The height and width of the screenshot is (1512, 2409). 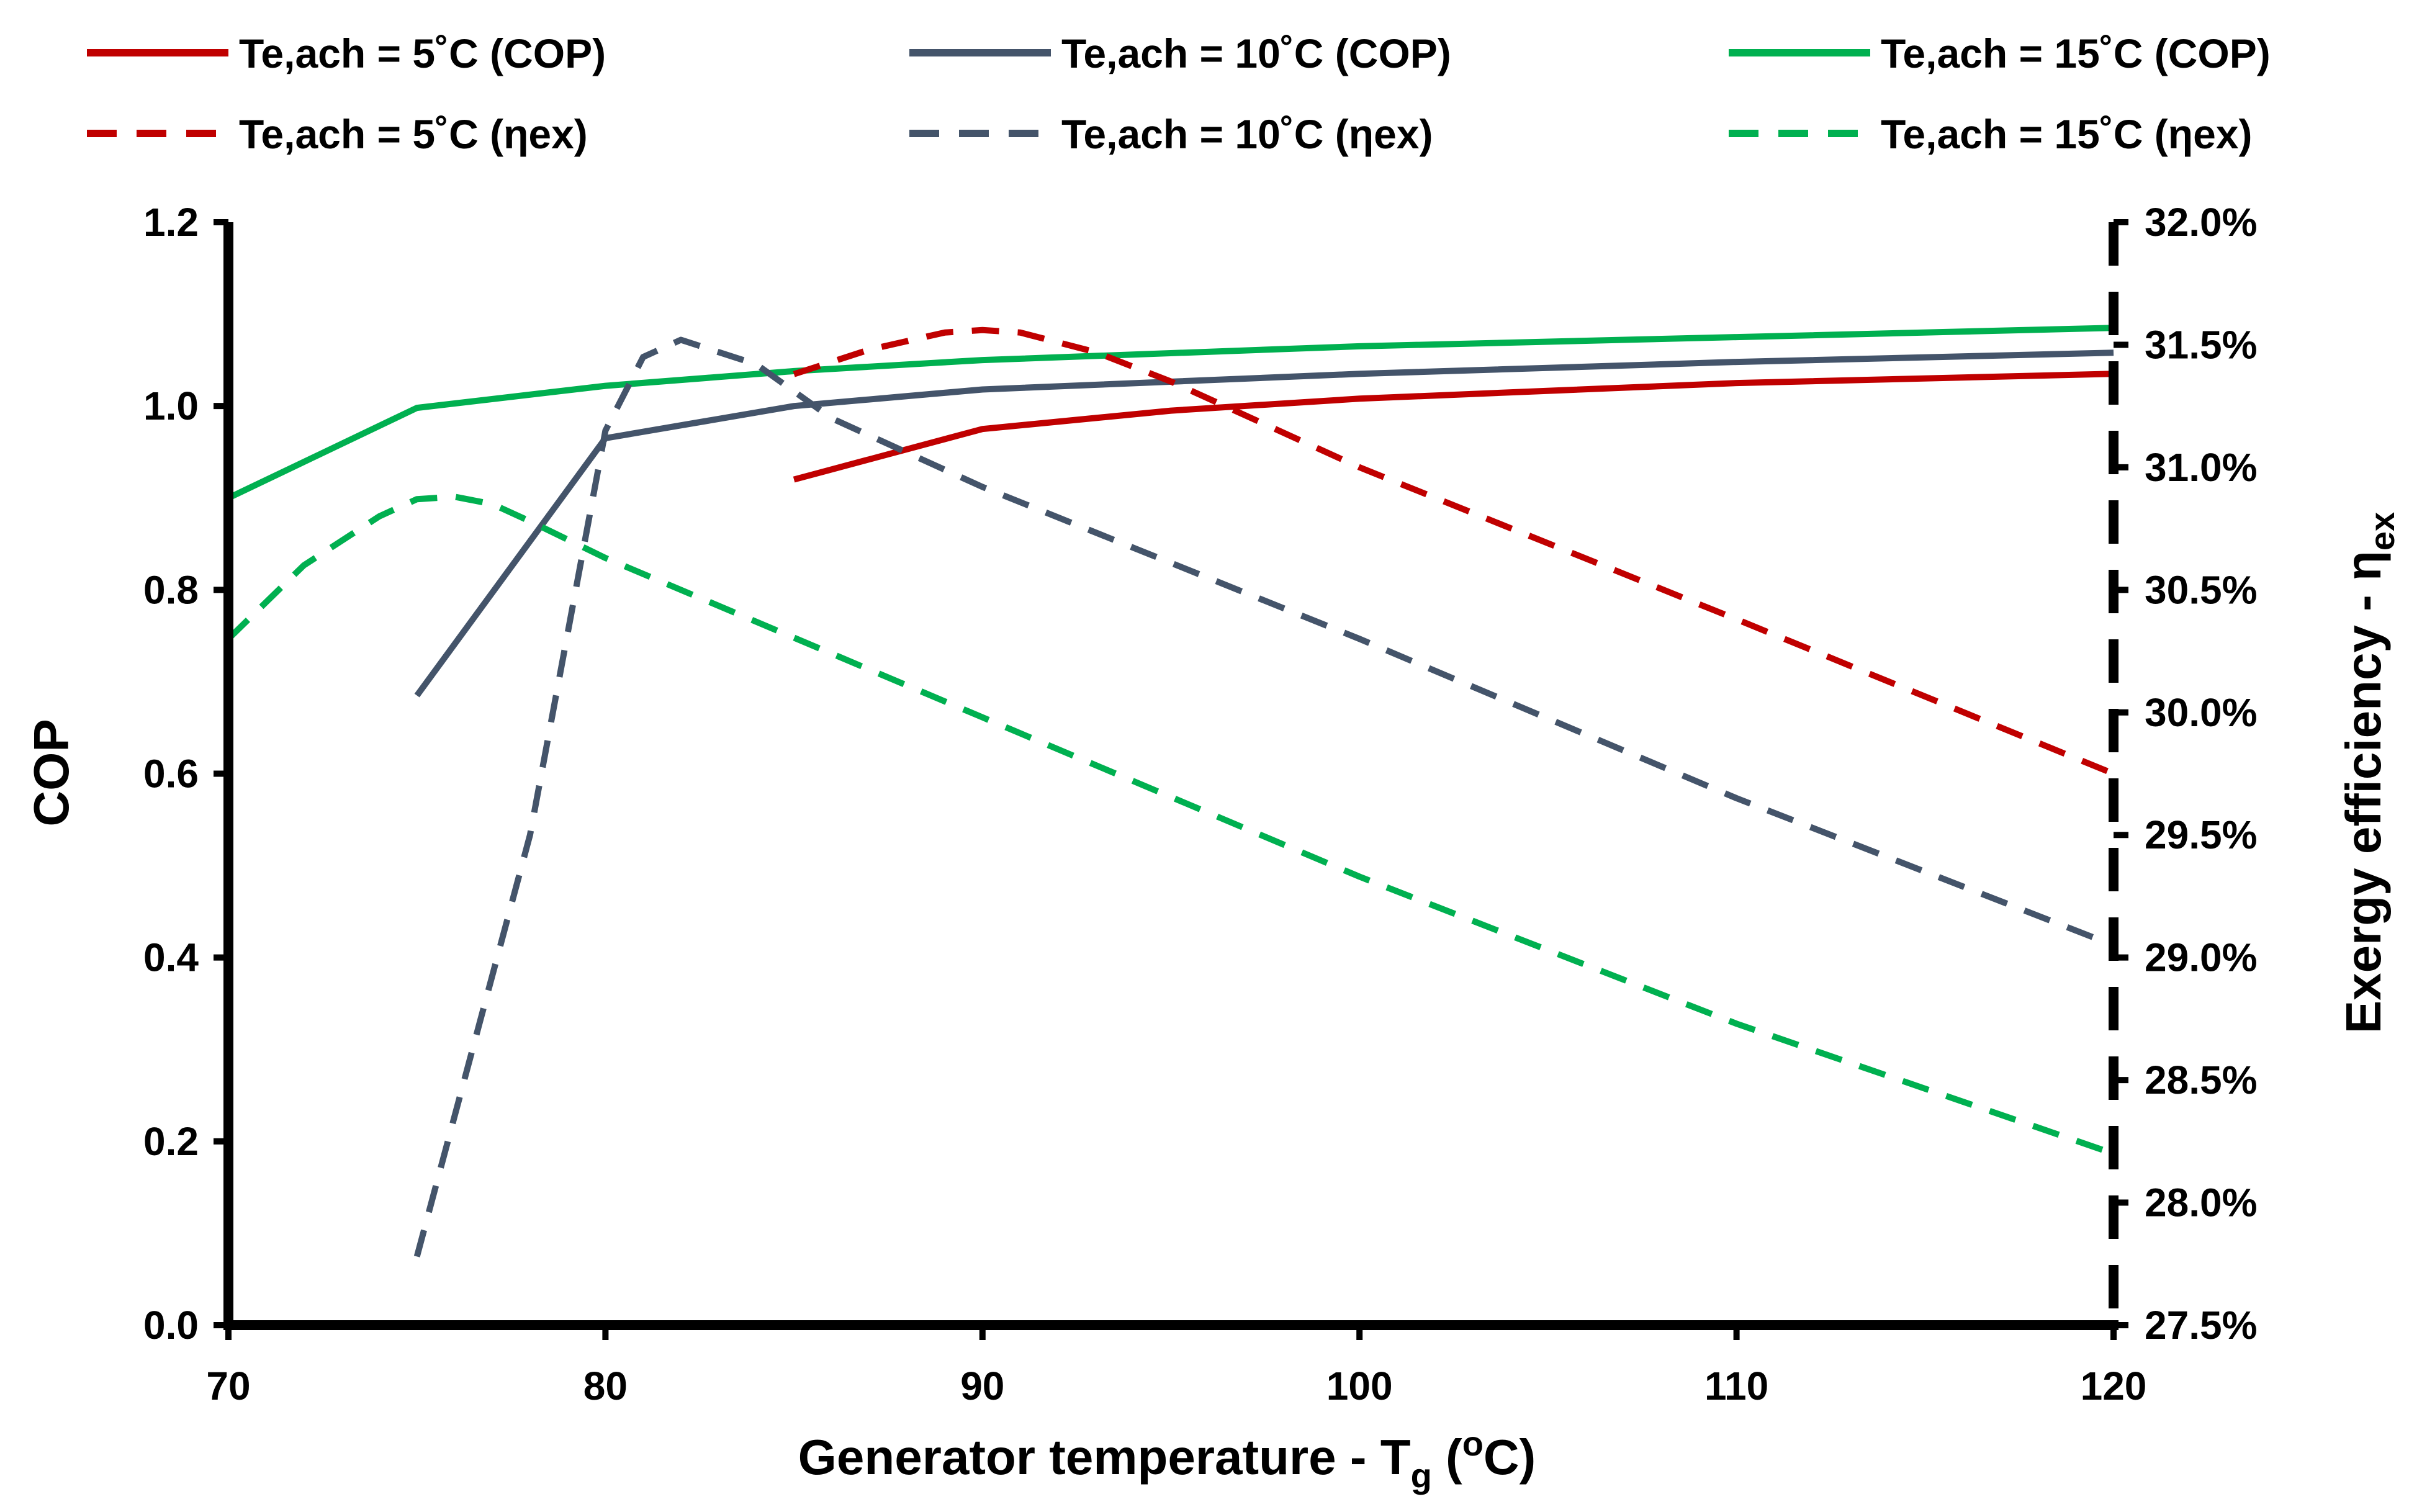 I want to click on y-tick-label: 0.0, so click(x=171, y=1325).